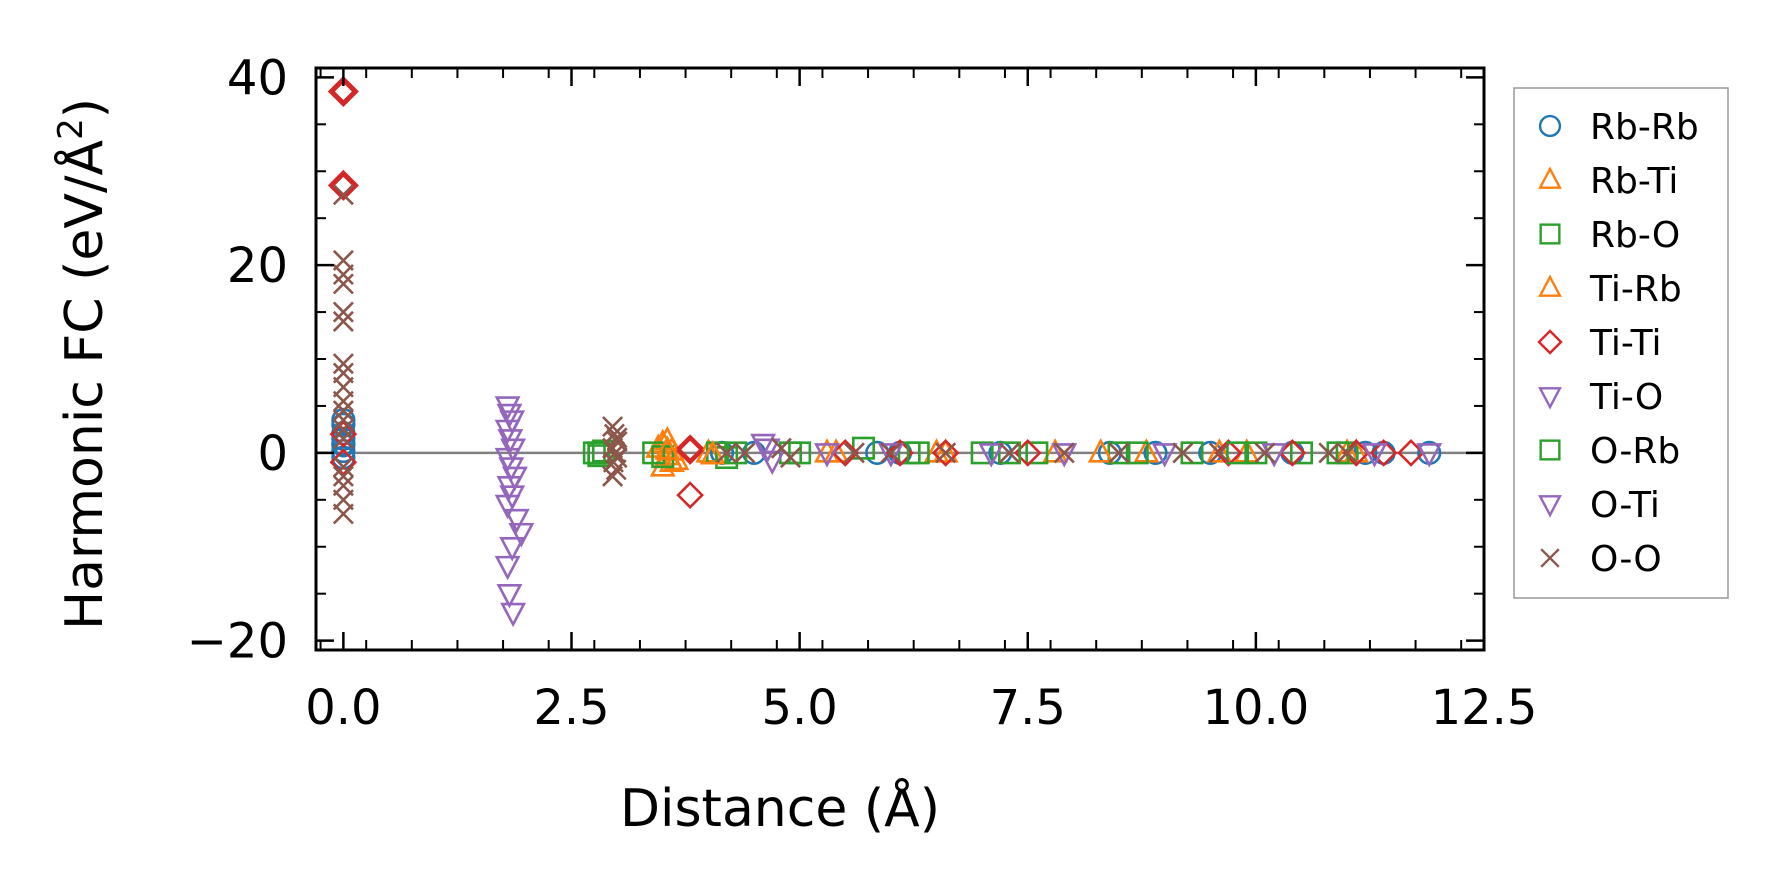 The image size is (1772, 890). I want to click on series-ti-o, so click(514, 512).